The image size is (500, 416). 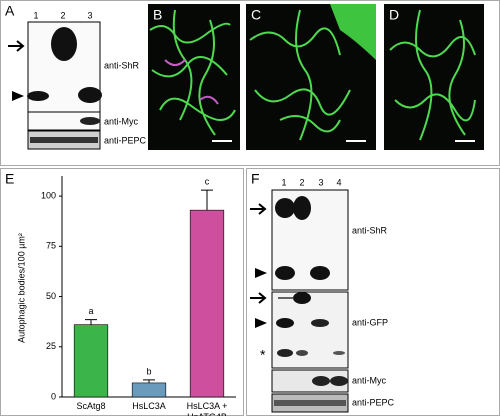 I want to click on x-tick-label: HsLC3A + HsATG4B, so click(x=207, y=408).